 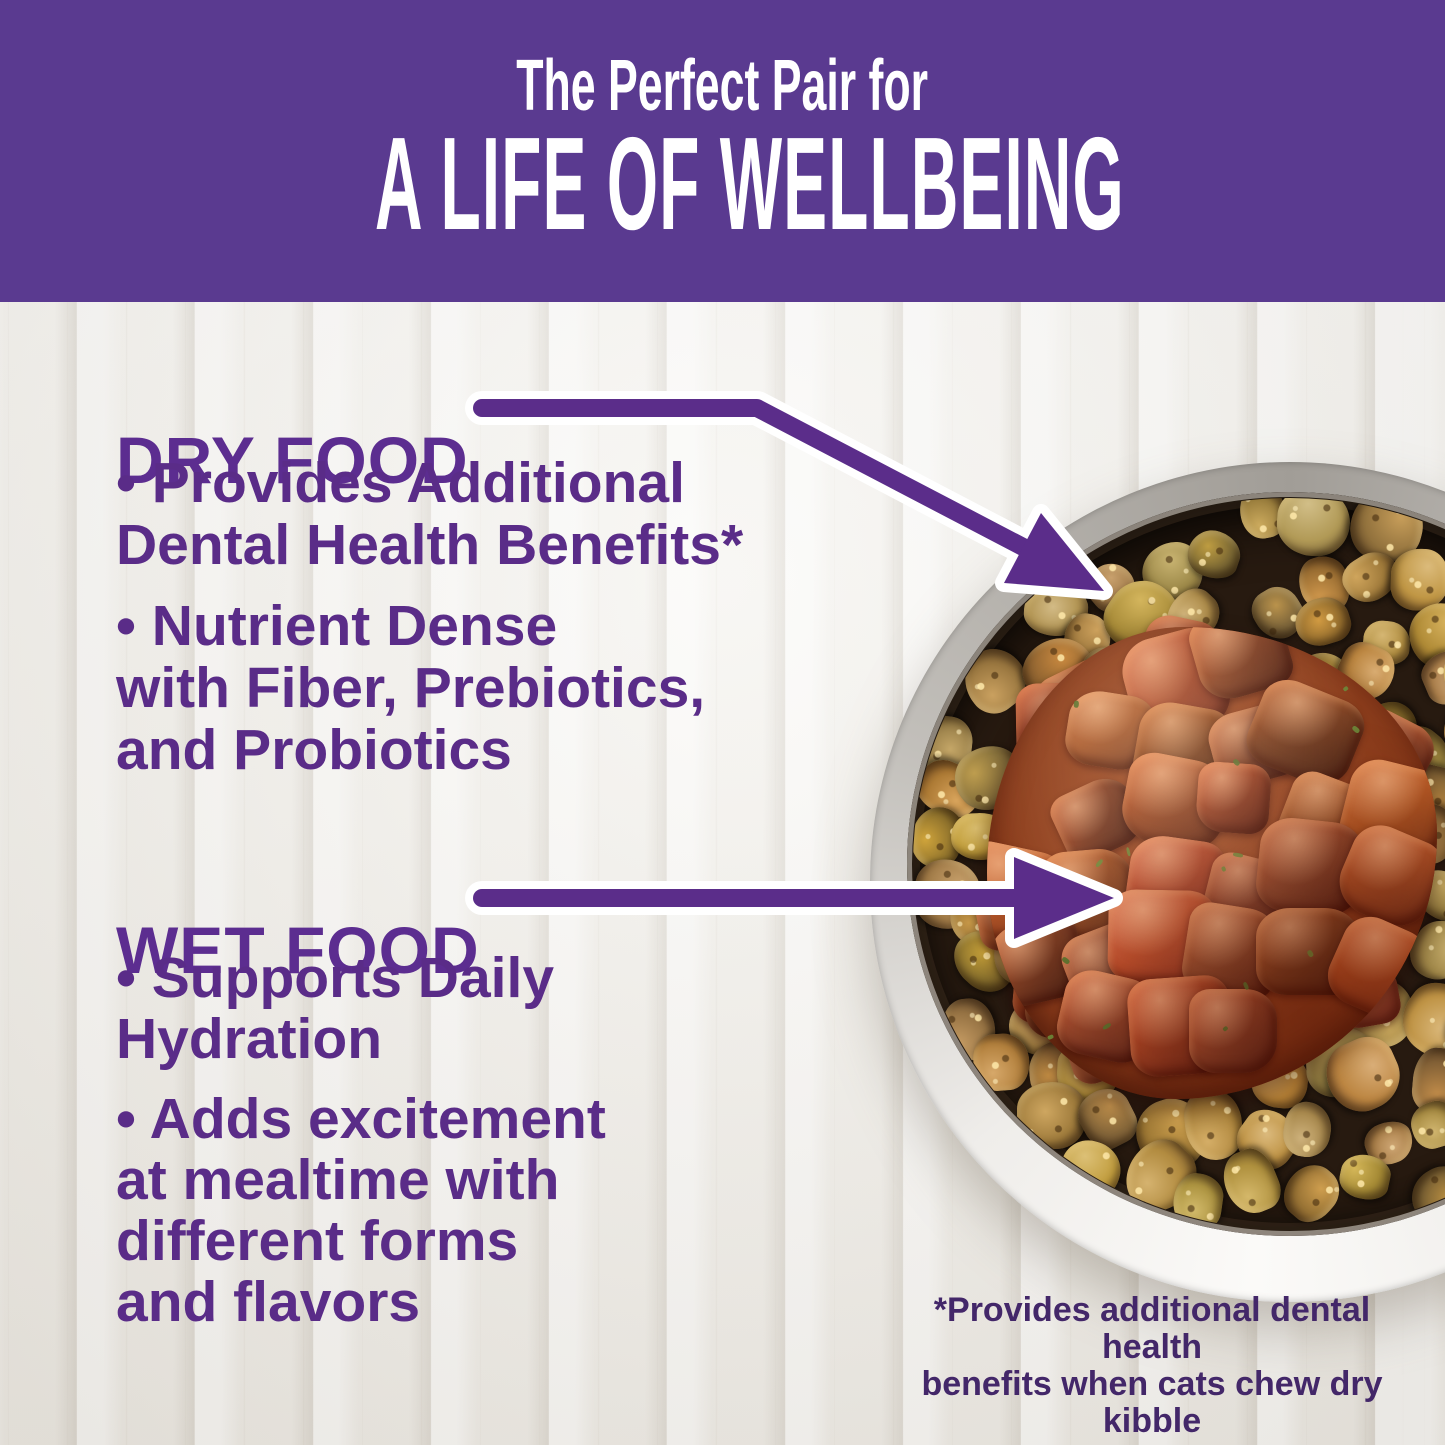 I want to click on bullet-line: Hydration, so click(x=249, y=1039).